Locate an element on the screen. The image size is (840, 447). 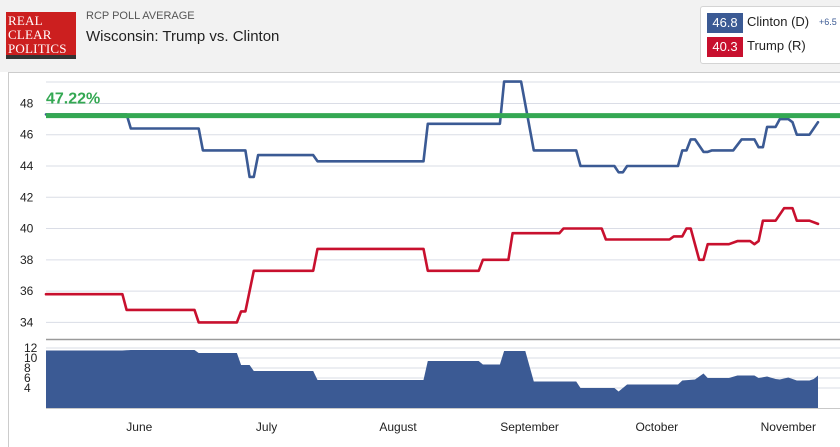
legend-row-clinton: 46.8 Clinton (D) +6.5 is located at coordinates (772, 23).